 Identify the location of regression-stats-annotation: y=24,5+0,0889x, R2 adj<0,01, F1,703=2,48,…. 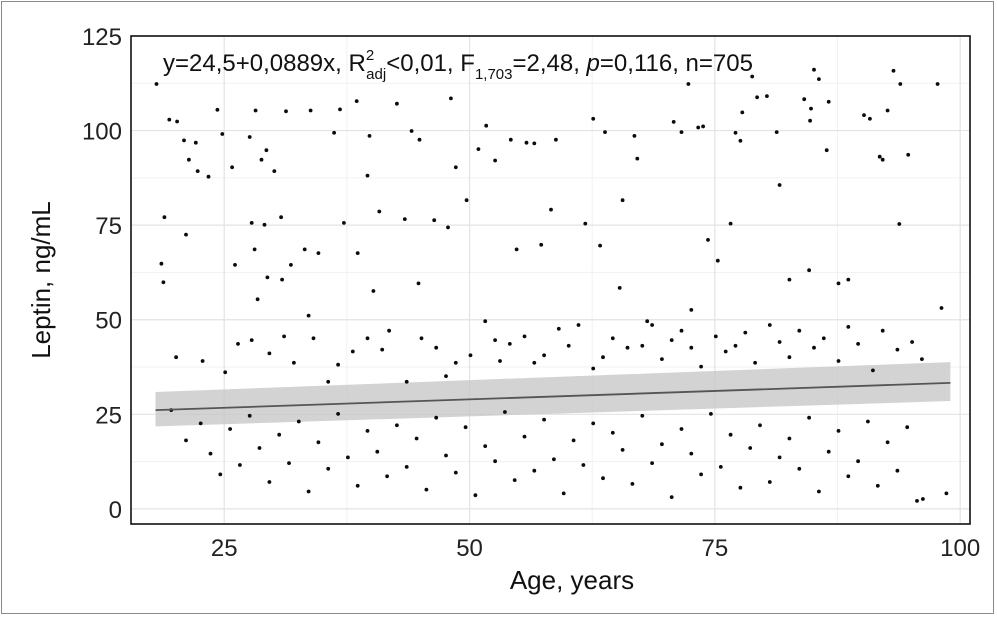
(458, 65).